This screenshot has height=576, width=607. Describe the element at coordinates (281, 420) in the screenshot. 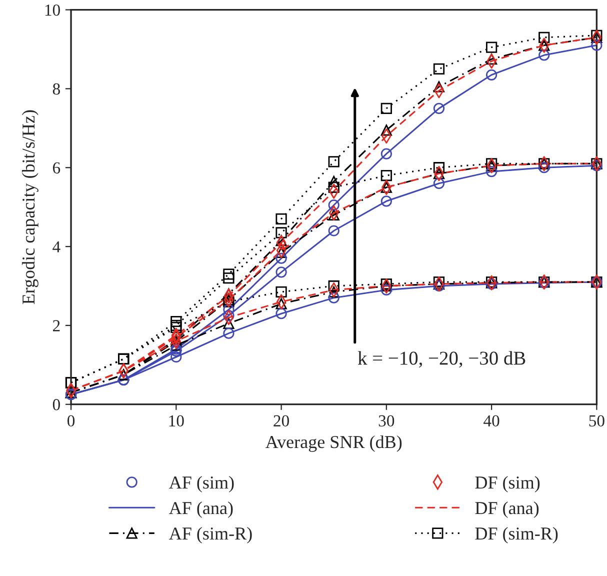

I see `x-tick-label: 20` at that location.